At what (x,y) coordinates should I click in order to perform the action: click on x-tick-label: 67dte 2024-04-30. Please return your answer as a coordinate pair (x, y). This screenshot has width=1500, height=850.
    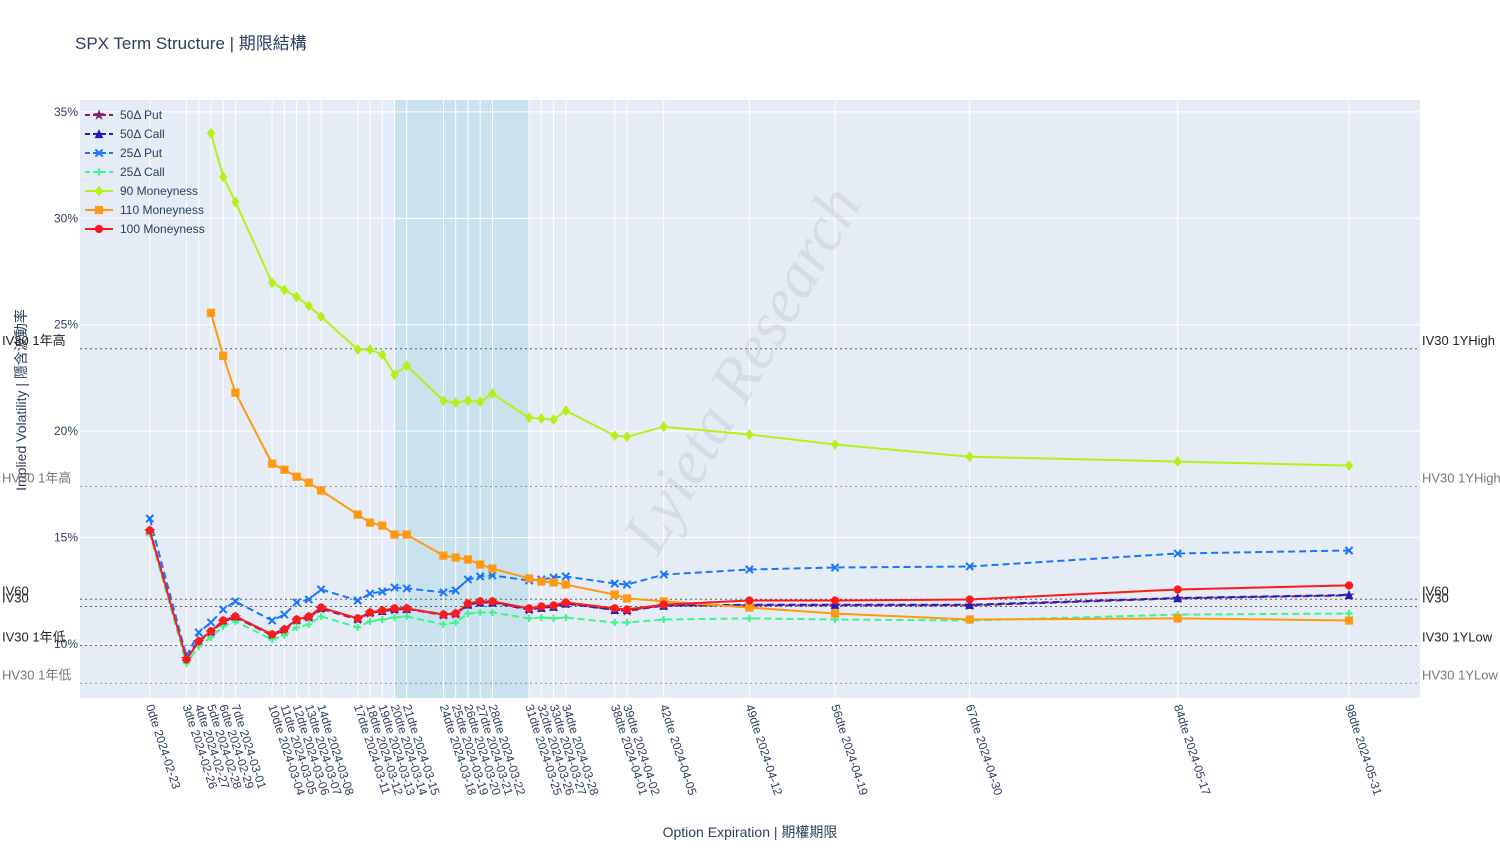
    Looking at the image, I should click on (984, 750).